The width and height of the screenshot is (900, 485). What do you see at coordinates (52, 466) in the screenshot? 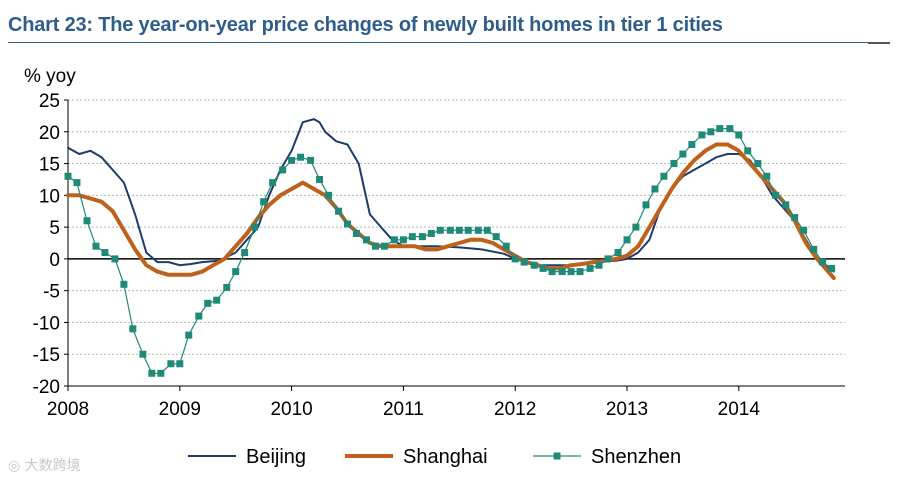
I see `watermark-text: 大数跨境` at bounding box center [52, 466].